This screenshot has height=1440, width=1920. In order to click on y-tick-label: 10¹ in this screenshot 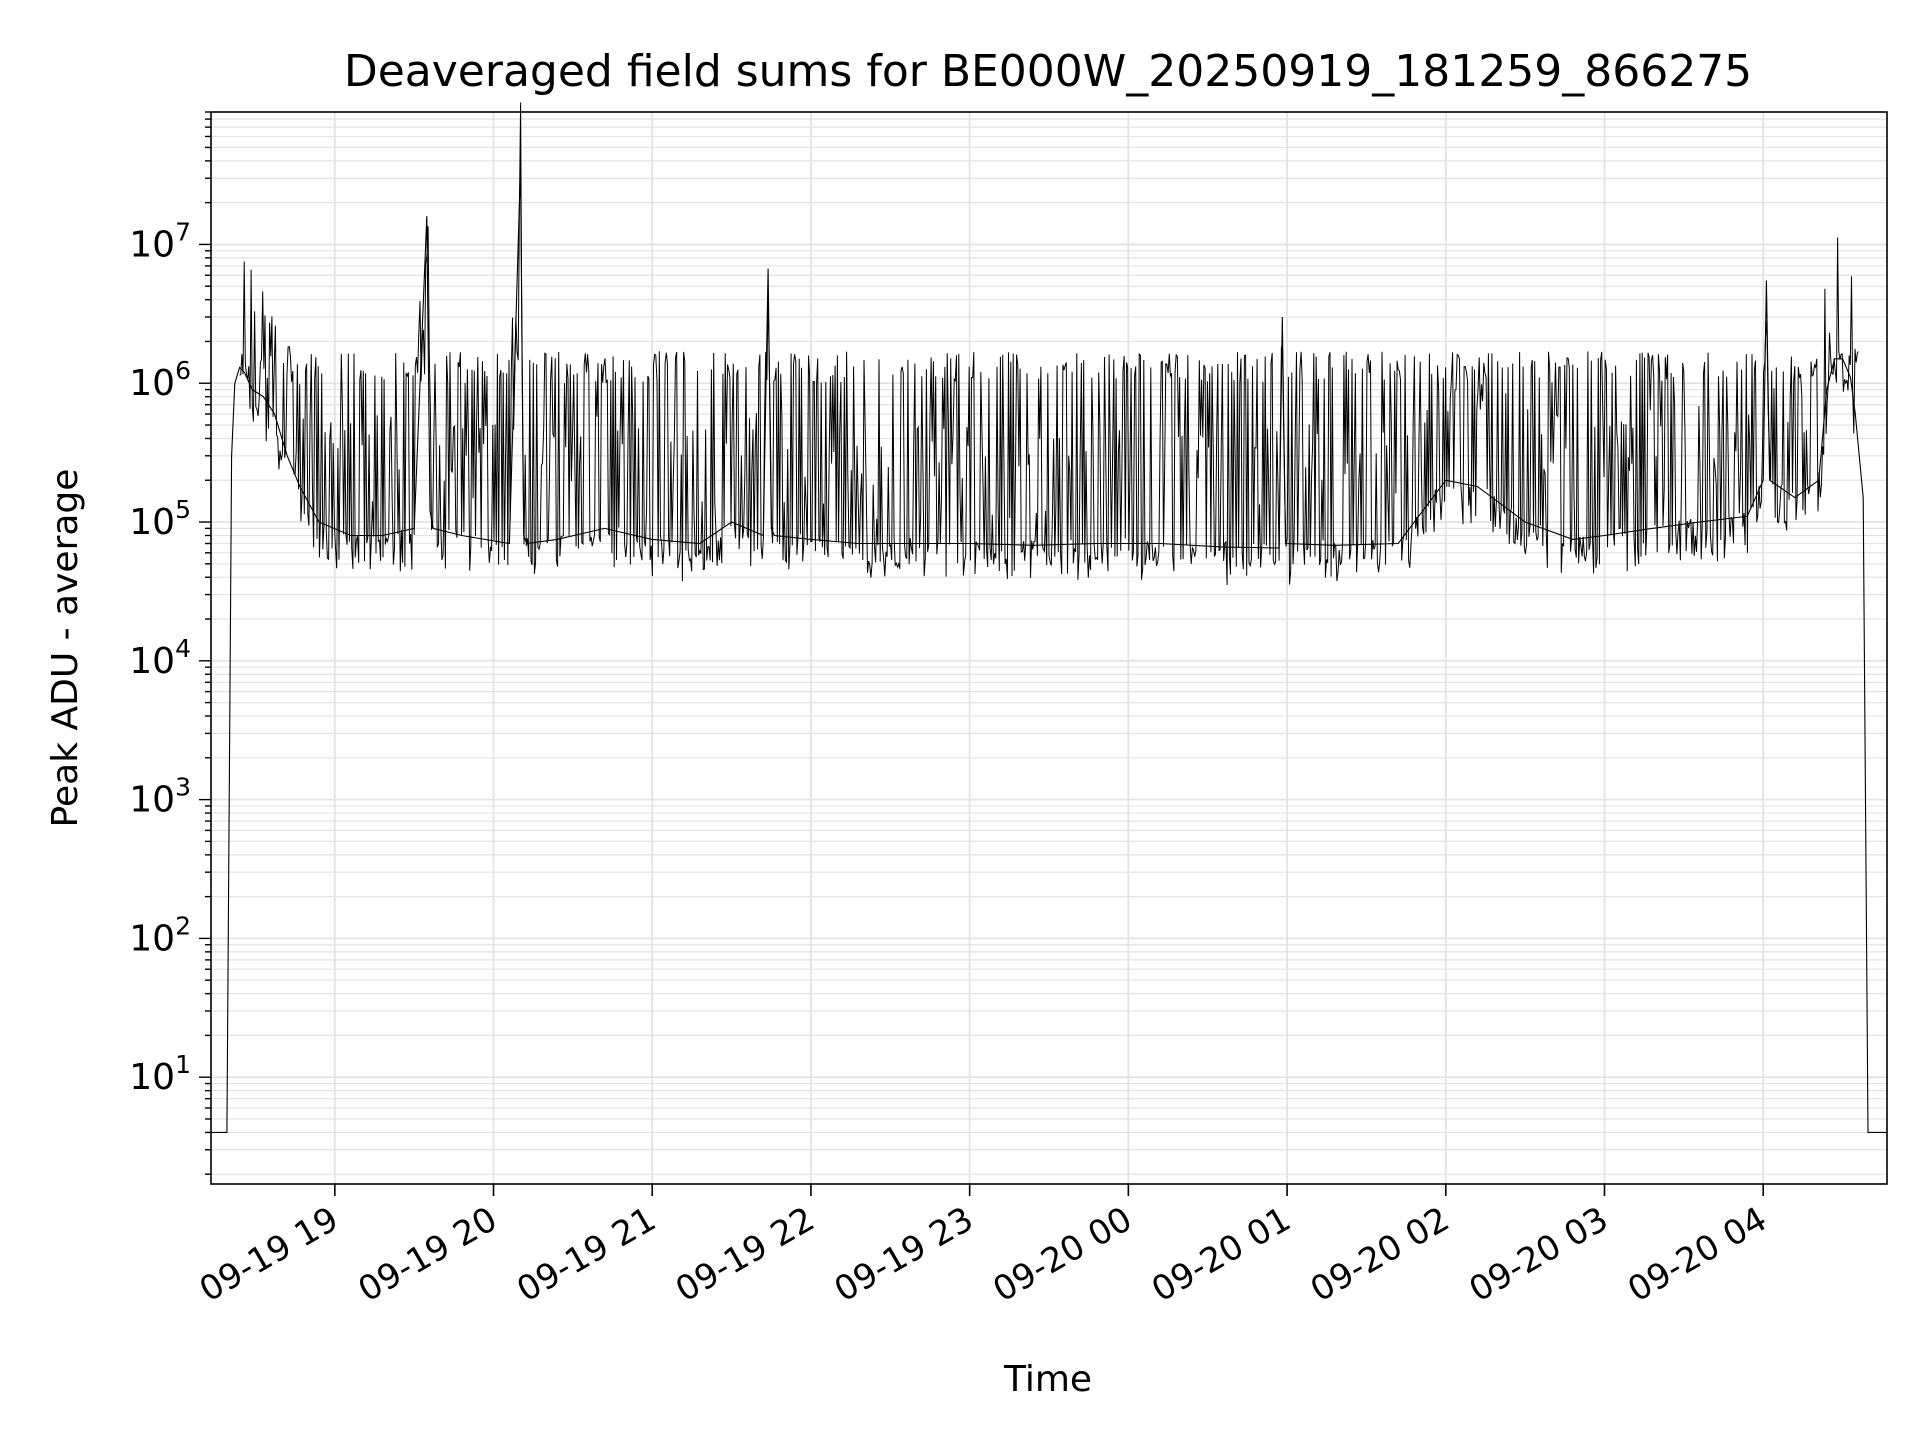, I will do `click(160, 1074)`.